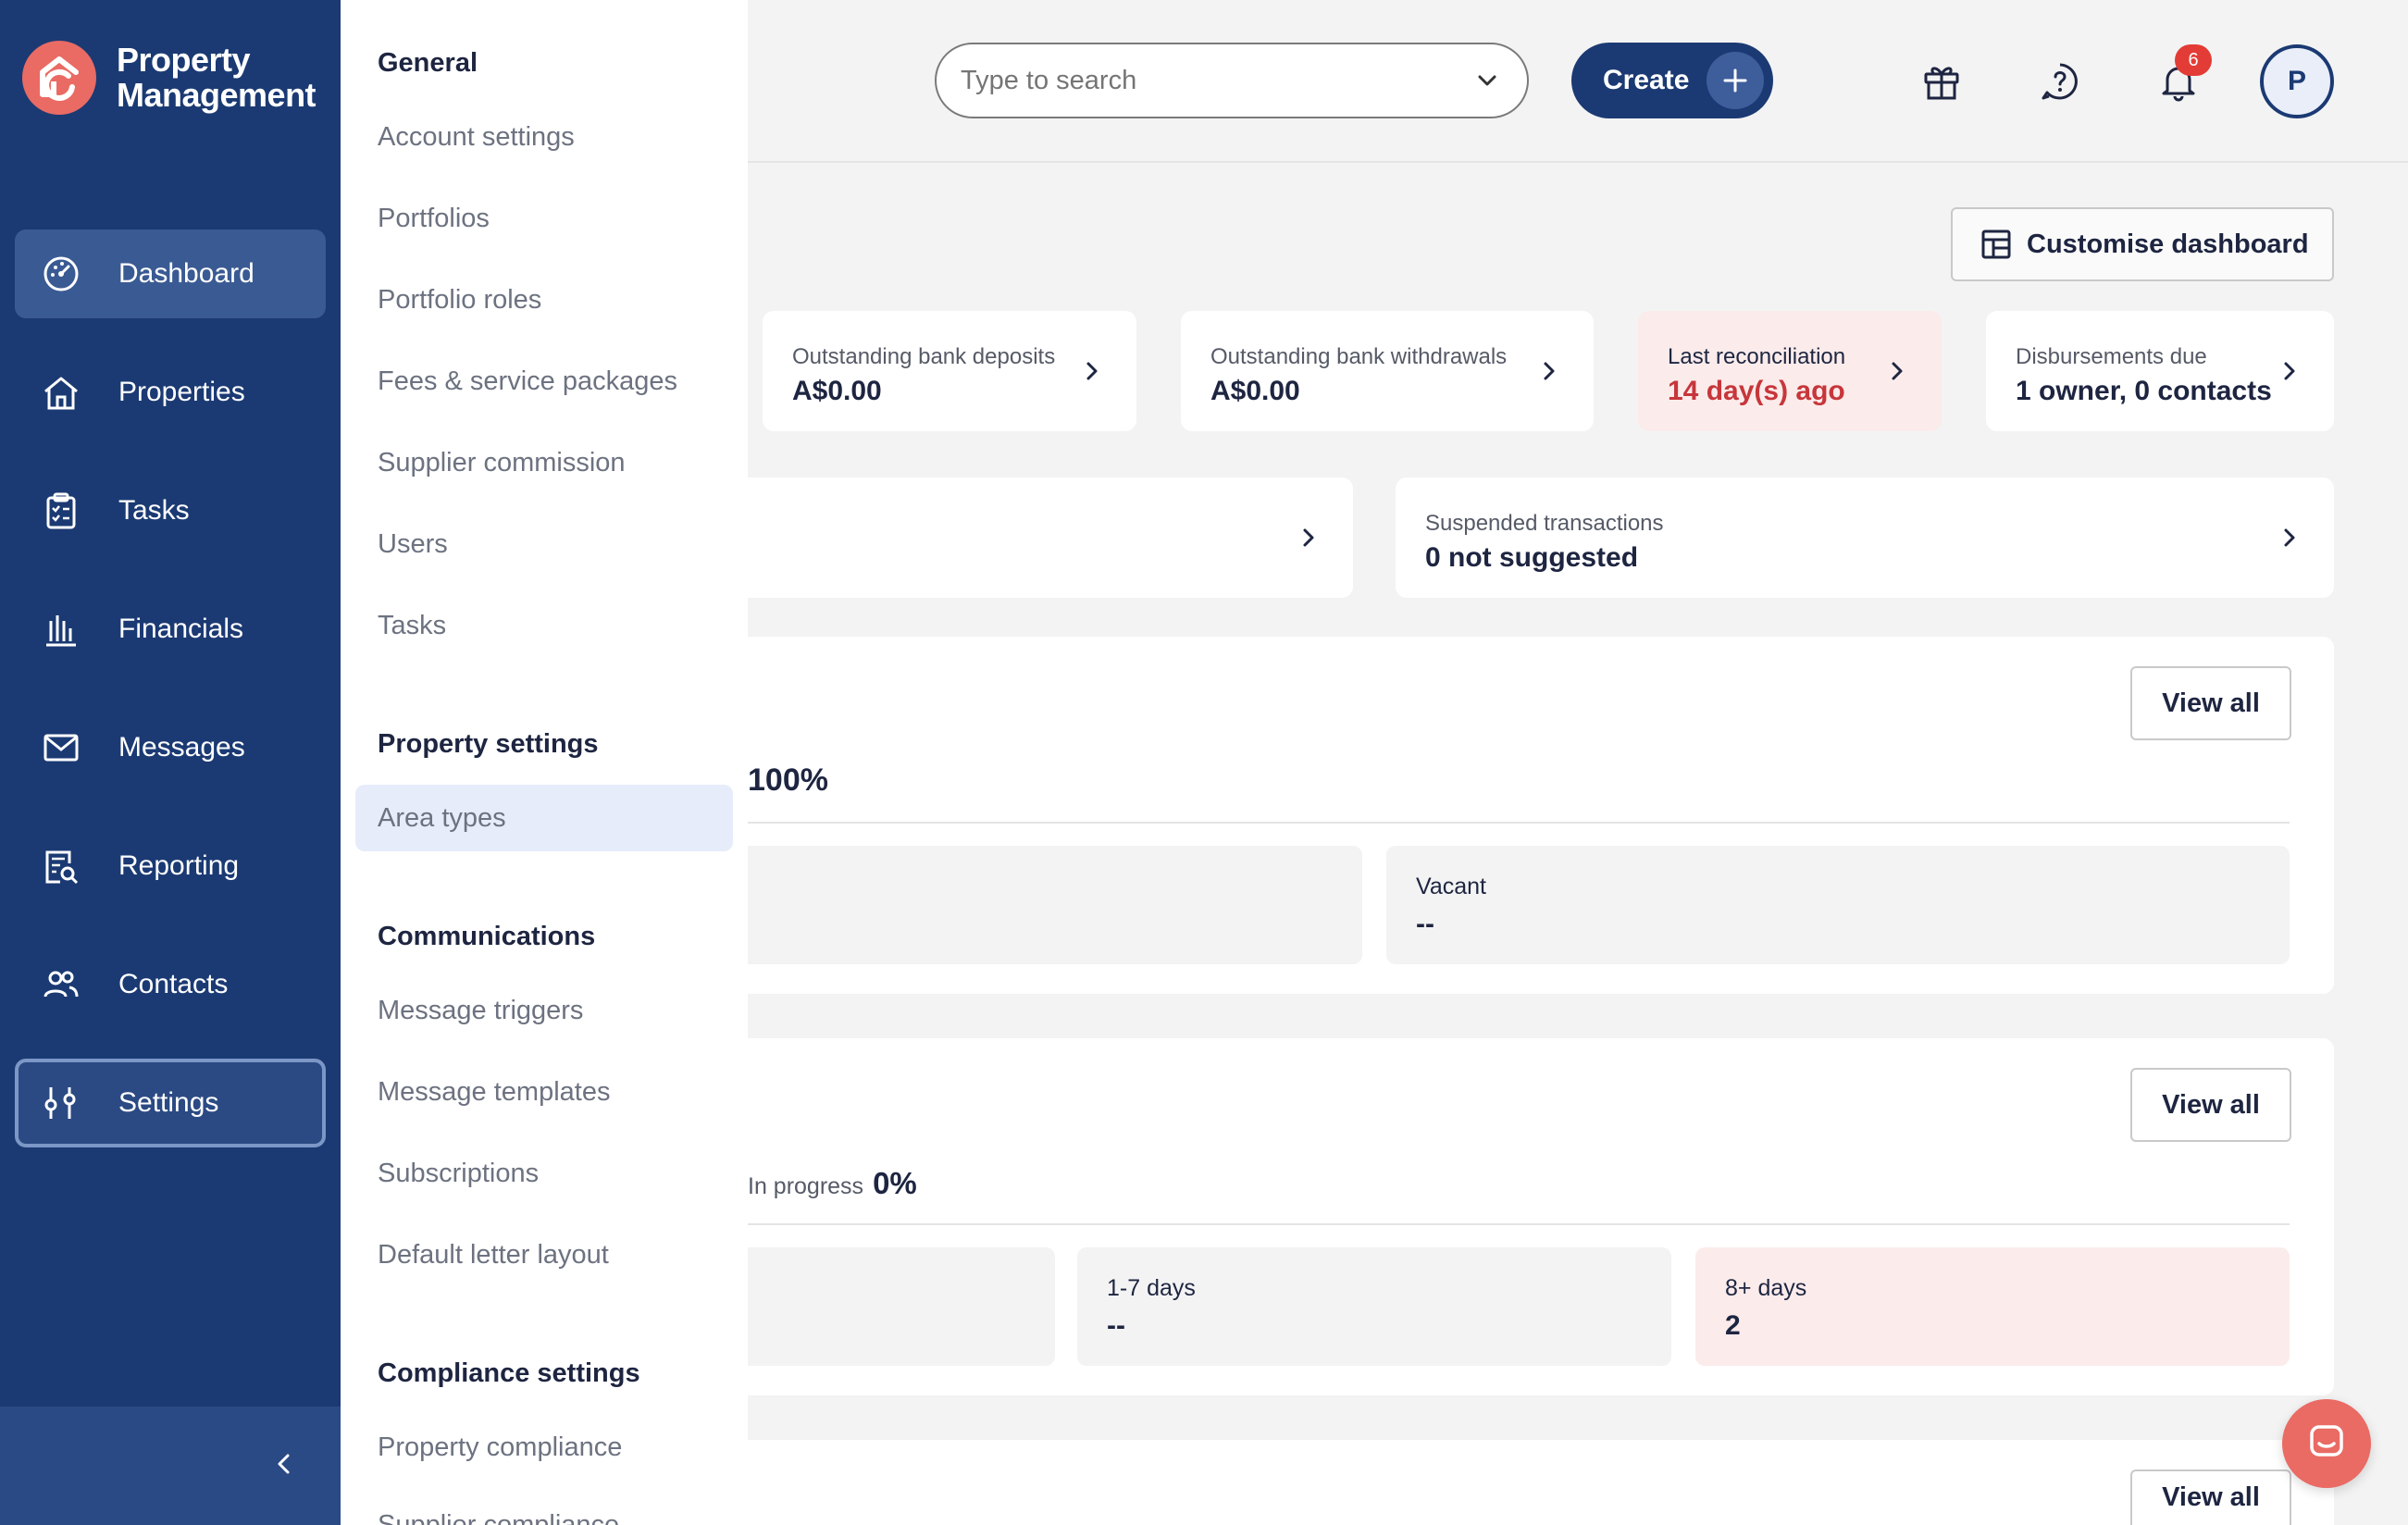 This screenshot has height=1525, width=2408. Describe the element at coordinates (488, 744) in the screenshot. I see `property-settings-heading: Property settings` at that location.